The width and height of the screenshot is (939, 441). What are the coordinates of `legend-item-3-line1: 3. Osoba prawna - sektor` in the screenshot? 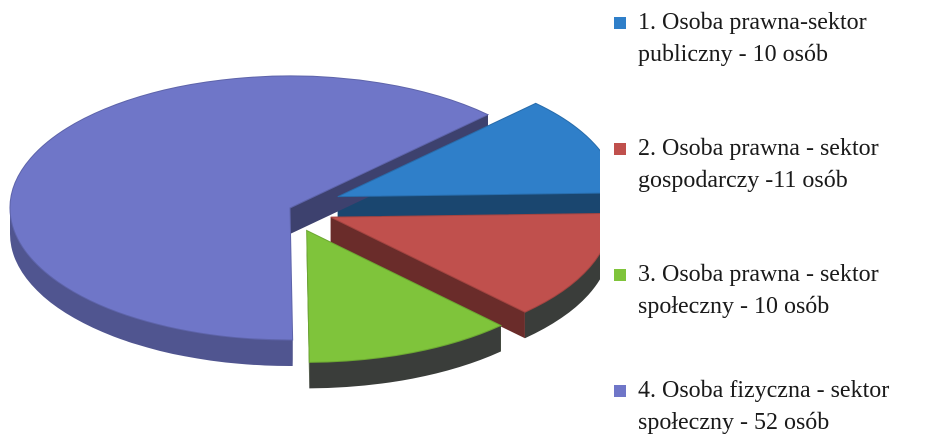 It's located at (758, 274).